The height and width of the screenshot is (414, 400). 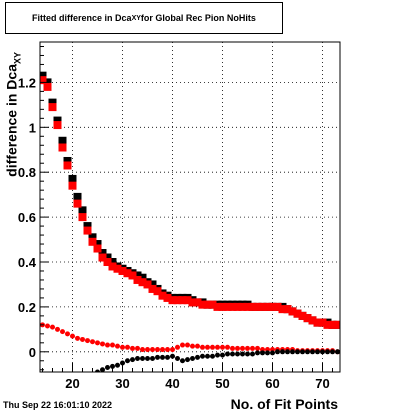 What do you see at coordinates (122, 383) in the screenshot?
I see `x-tick-label: 30` at bounding box center [122, 383].